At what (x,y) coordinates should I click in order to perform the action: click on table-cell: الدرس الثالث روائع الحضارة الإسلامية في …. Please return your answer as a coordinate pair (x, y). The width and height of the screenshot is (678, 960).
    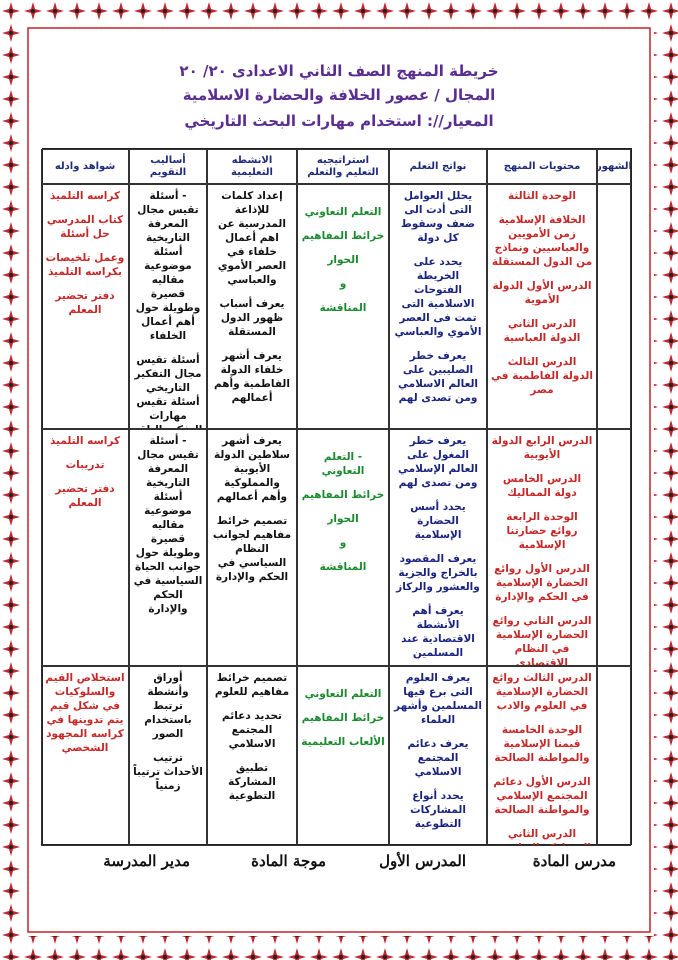
    Looking at the image, I should click on (542, 756).